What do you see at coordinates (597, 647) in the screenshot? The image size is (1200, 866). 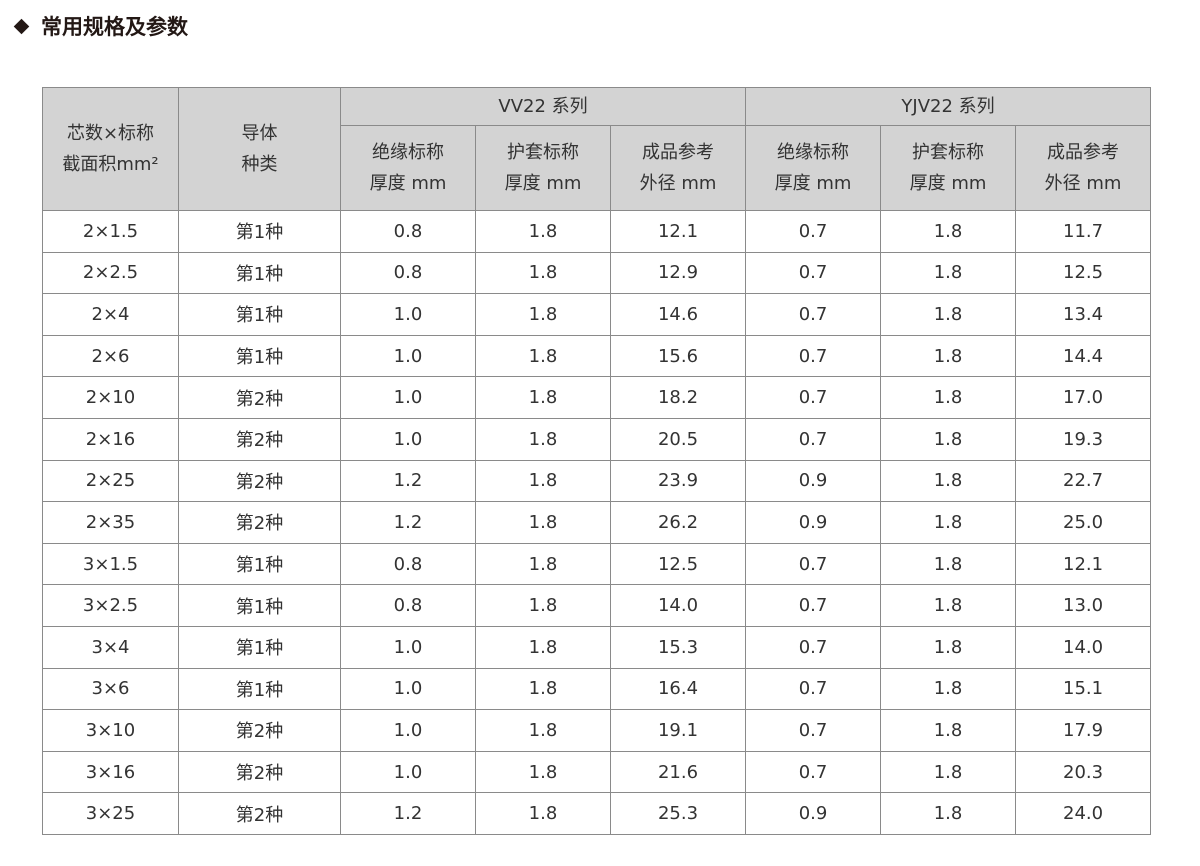 I see `table-row: 3×4 第1种 1.0 1.8 15.3 0.7 1.8 14.0` at bounding box center [597, 647].